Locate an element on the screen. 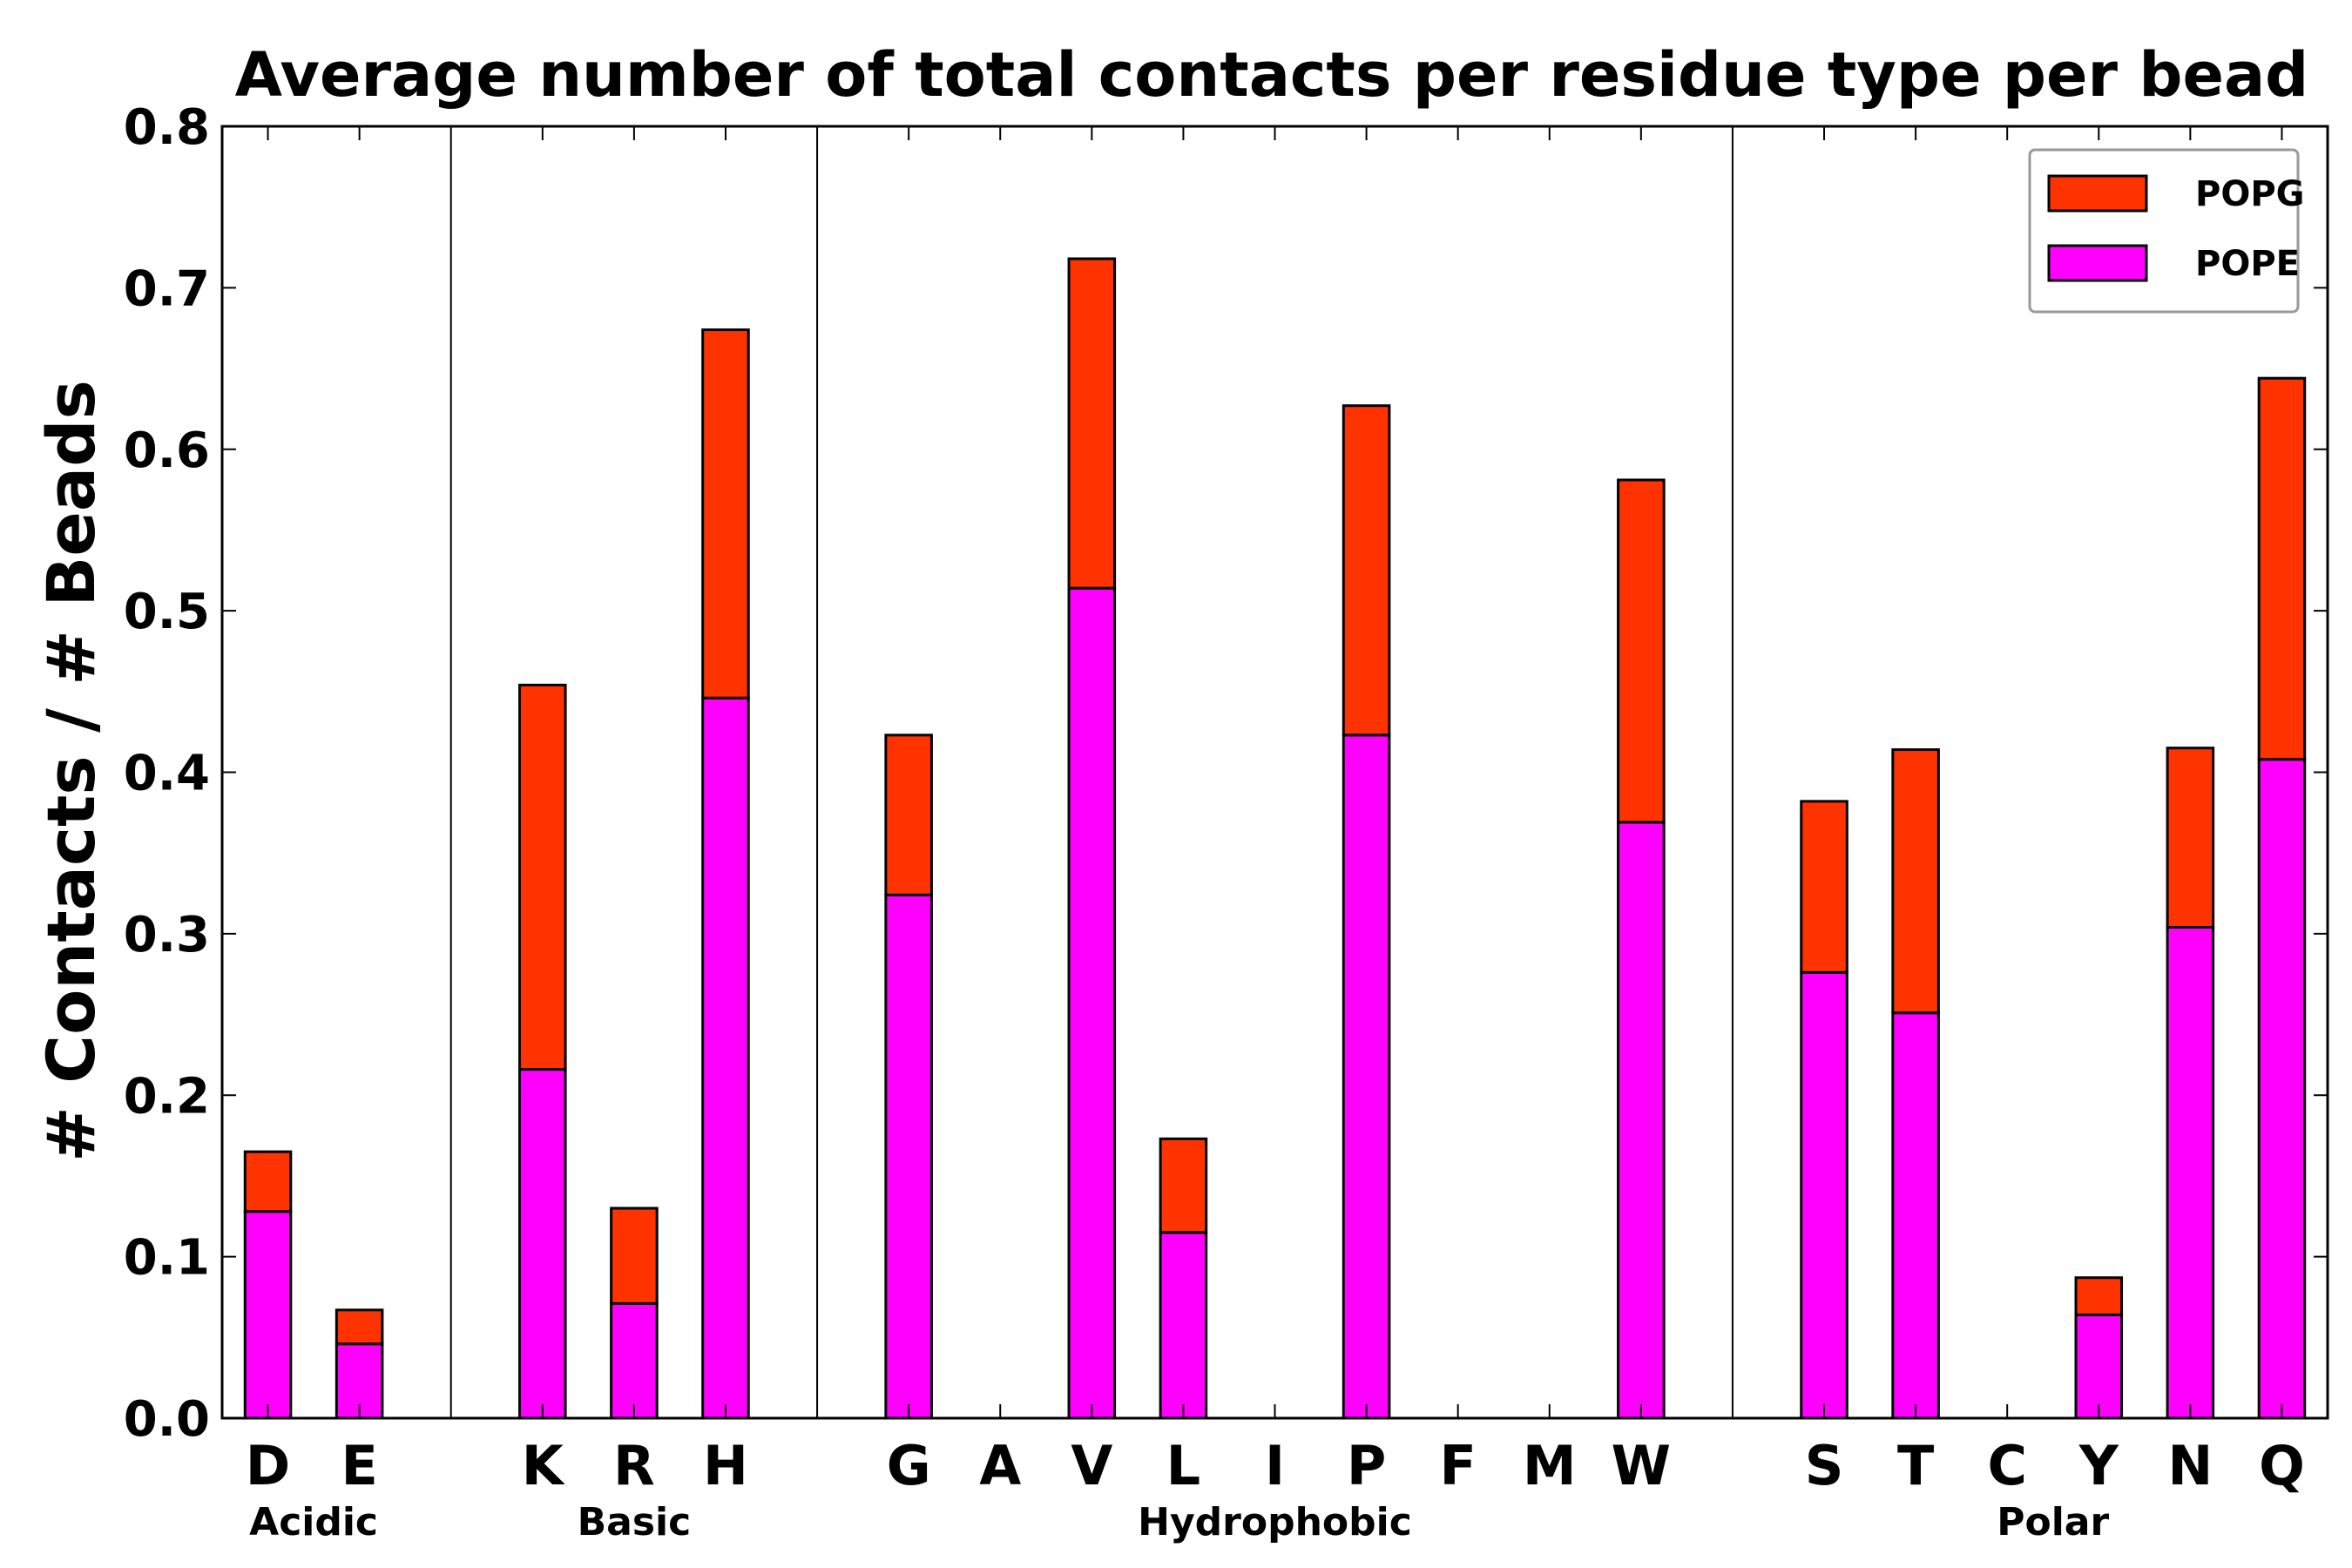  bar-t-popg is located at coordinates (1915, 881).